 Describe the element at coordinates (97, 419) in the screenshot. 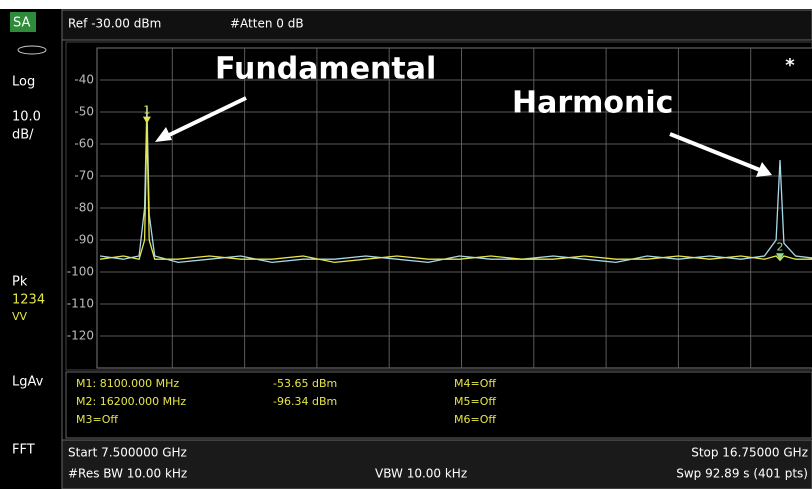

I see `marker-freq: M3=Off` at that location.